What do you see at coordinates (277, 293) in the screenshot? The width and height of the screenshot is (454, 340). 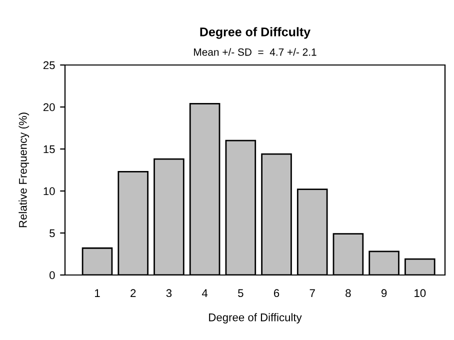 I see `x-tick-label: 6` at bounding box center [277, 293].